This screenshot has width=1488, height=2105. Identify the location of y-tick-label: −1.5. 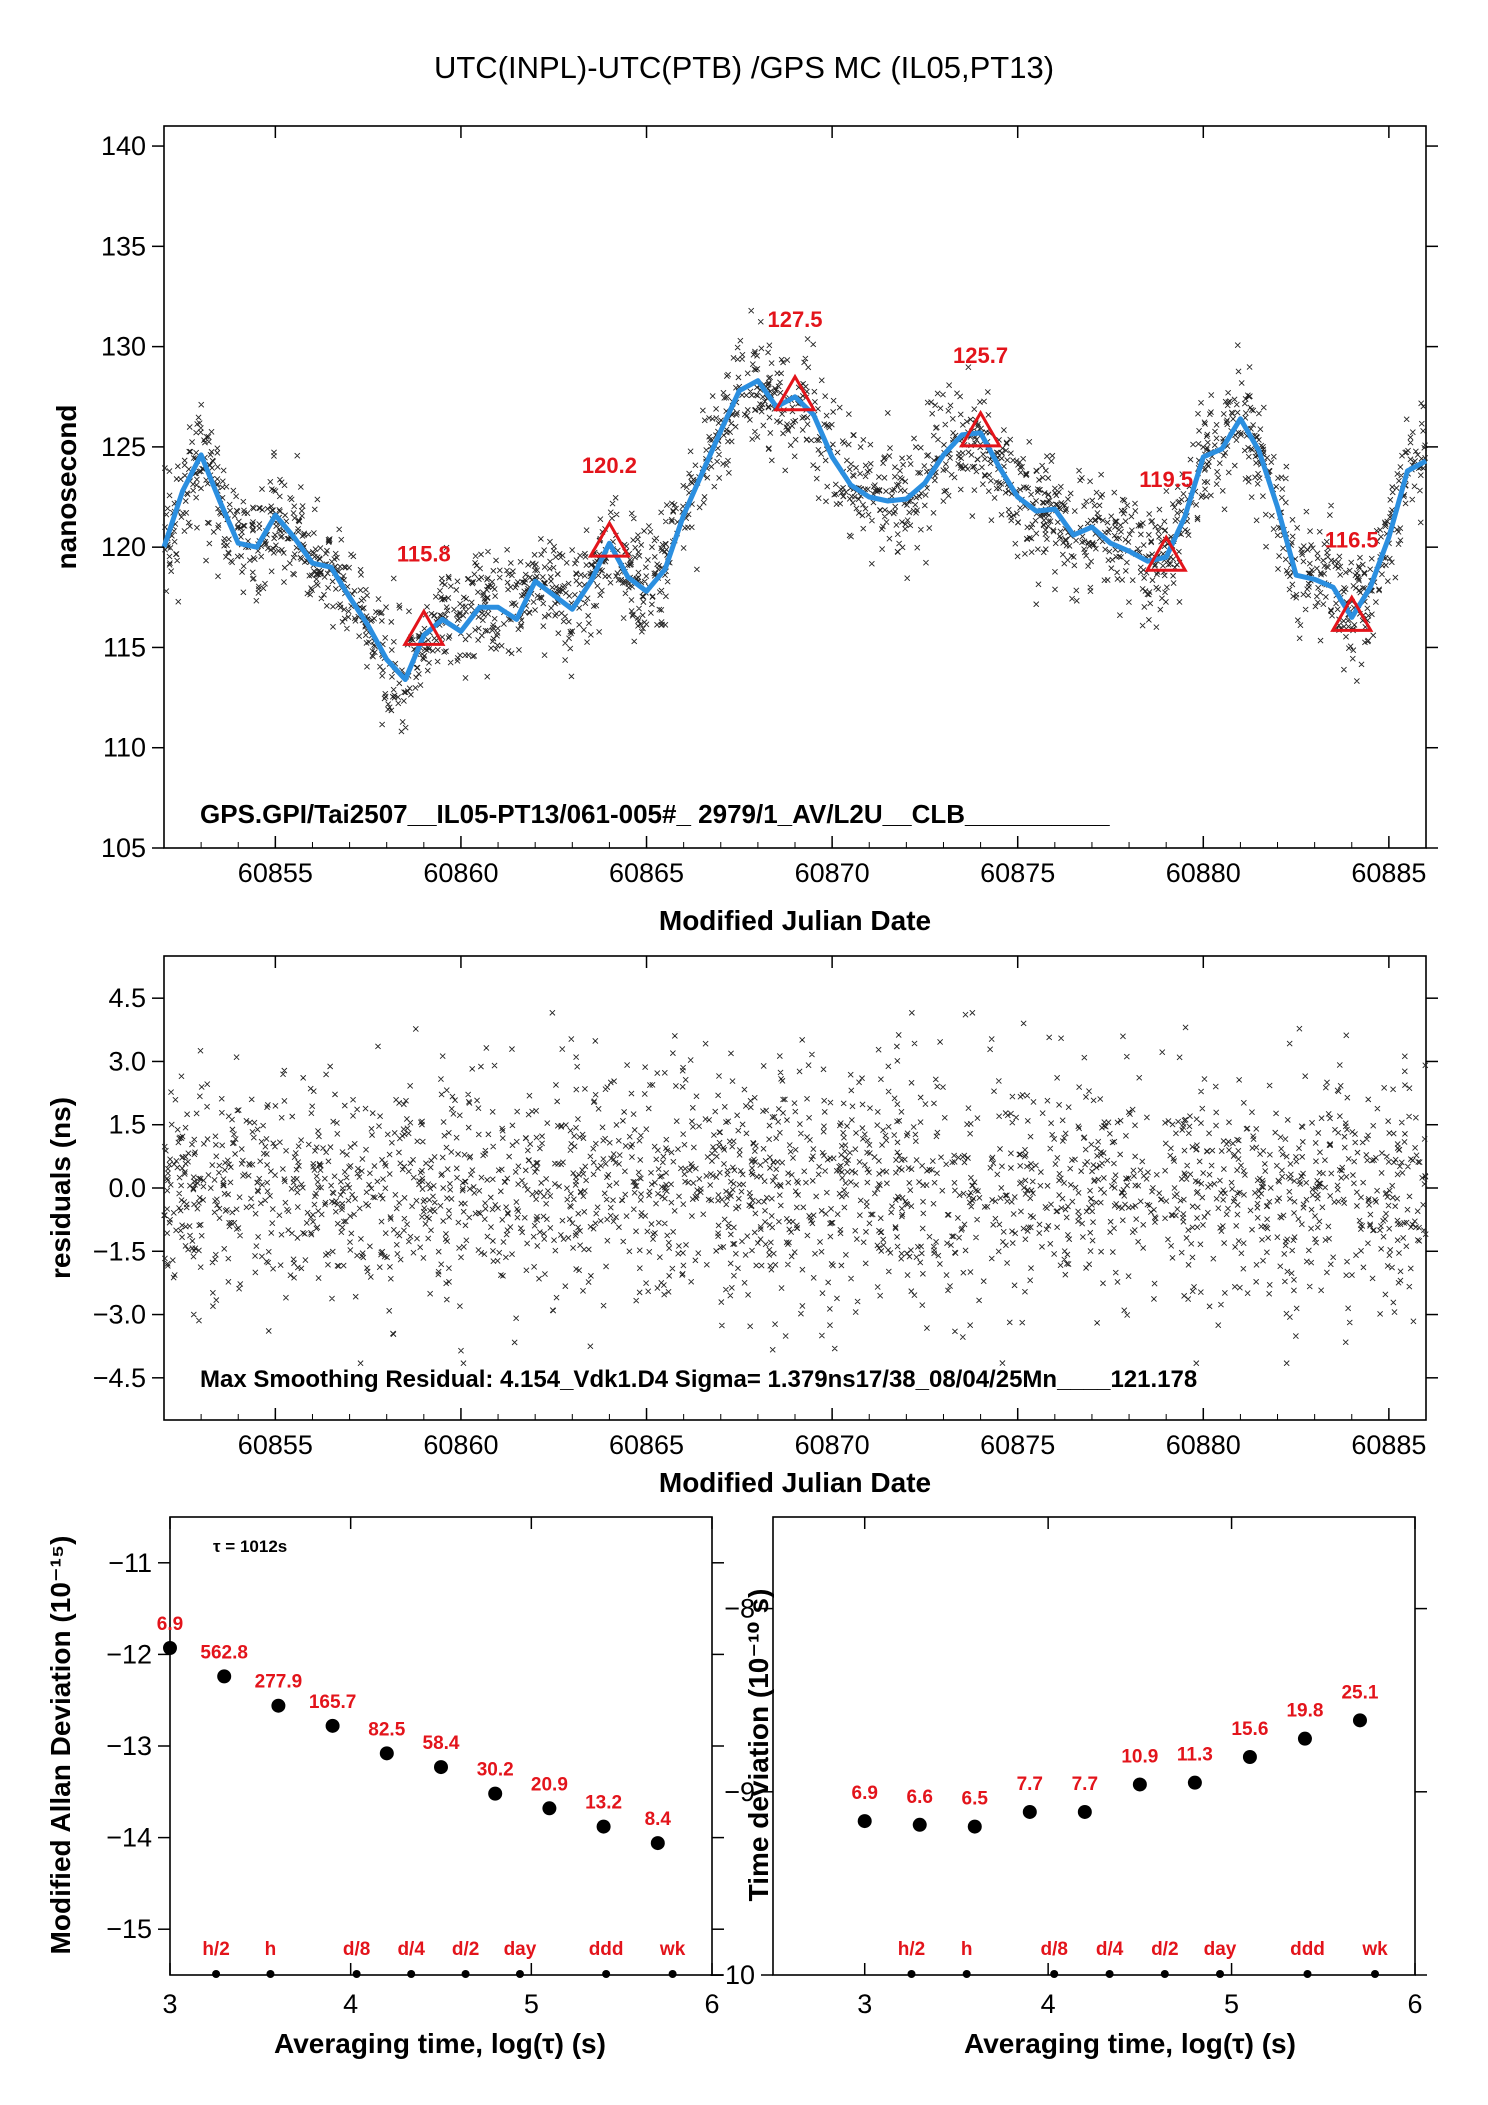
(119, 1251).